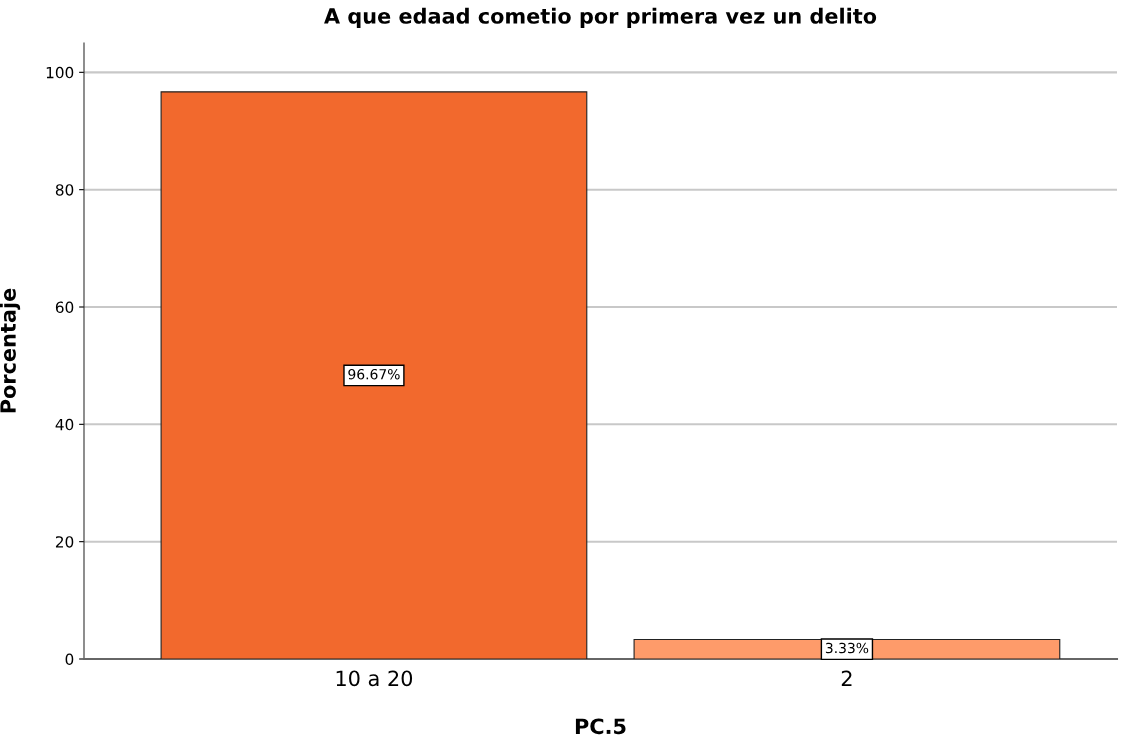 The image size is (1129, 742). Describe the element at coordinates (600, 726) in the screenshot. I see `x-axis-title: PC.5` at that location.